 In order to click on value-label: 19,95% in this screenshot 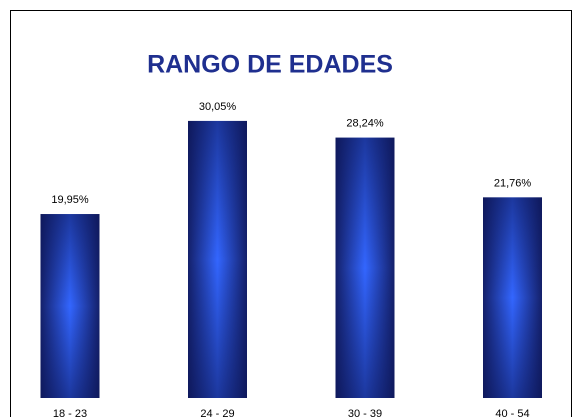, I will do `click(70, 200)`.